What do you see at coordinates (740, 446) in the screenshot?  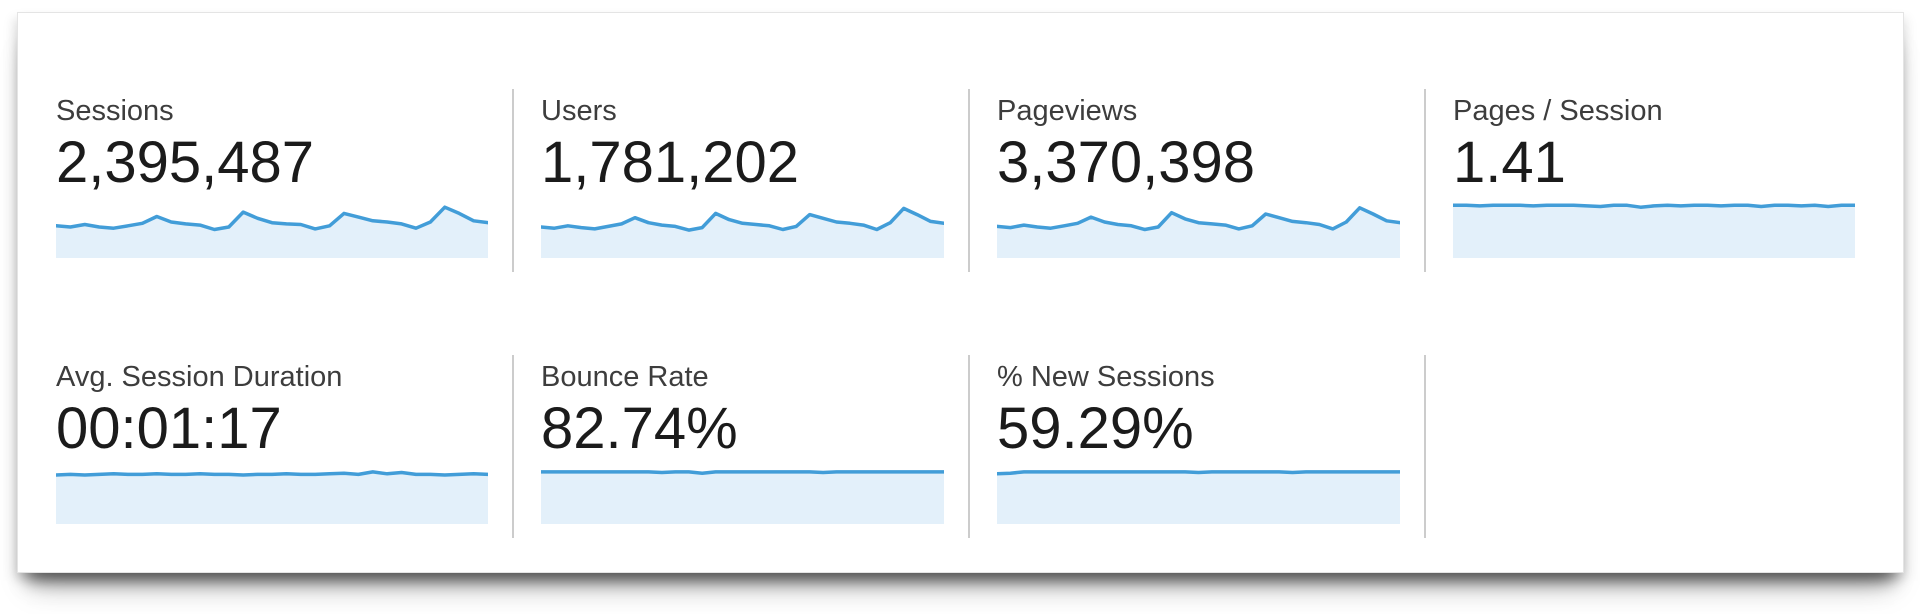 I see `metric-card-bounce-rate: Bounce Rate 82.74%` at bounding box center [740, 446].